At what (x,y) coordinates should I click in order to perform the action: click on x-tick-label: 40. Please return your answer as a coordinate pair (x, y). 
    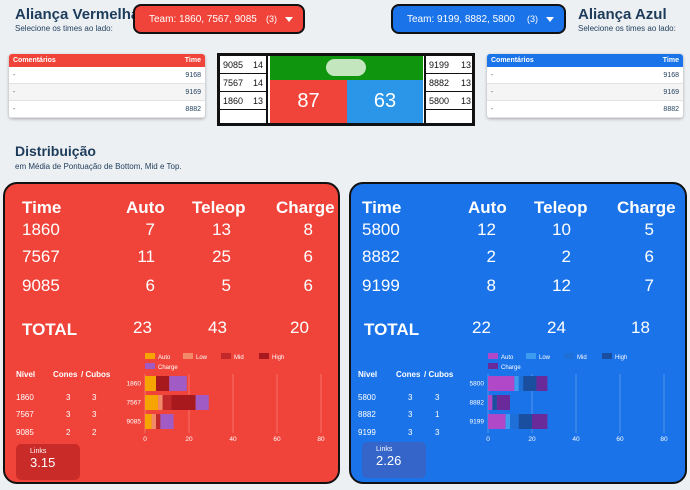
    Looking at the image, I should click on (576, 439).